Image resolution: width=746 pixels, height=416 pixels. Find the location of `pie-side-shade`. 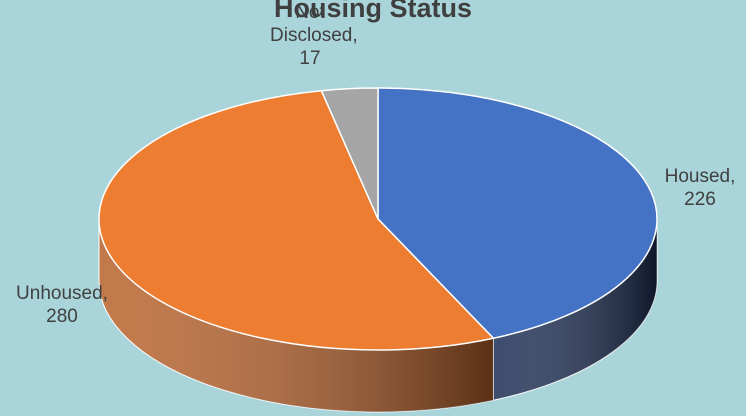

pie-side-shade is located at coordinates (575, 310).